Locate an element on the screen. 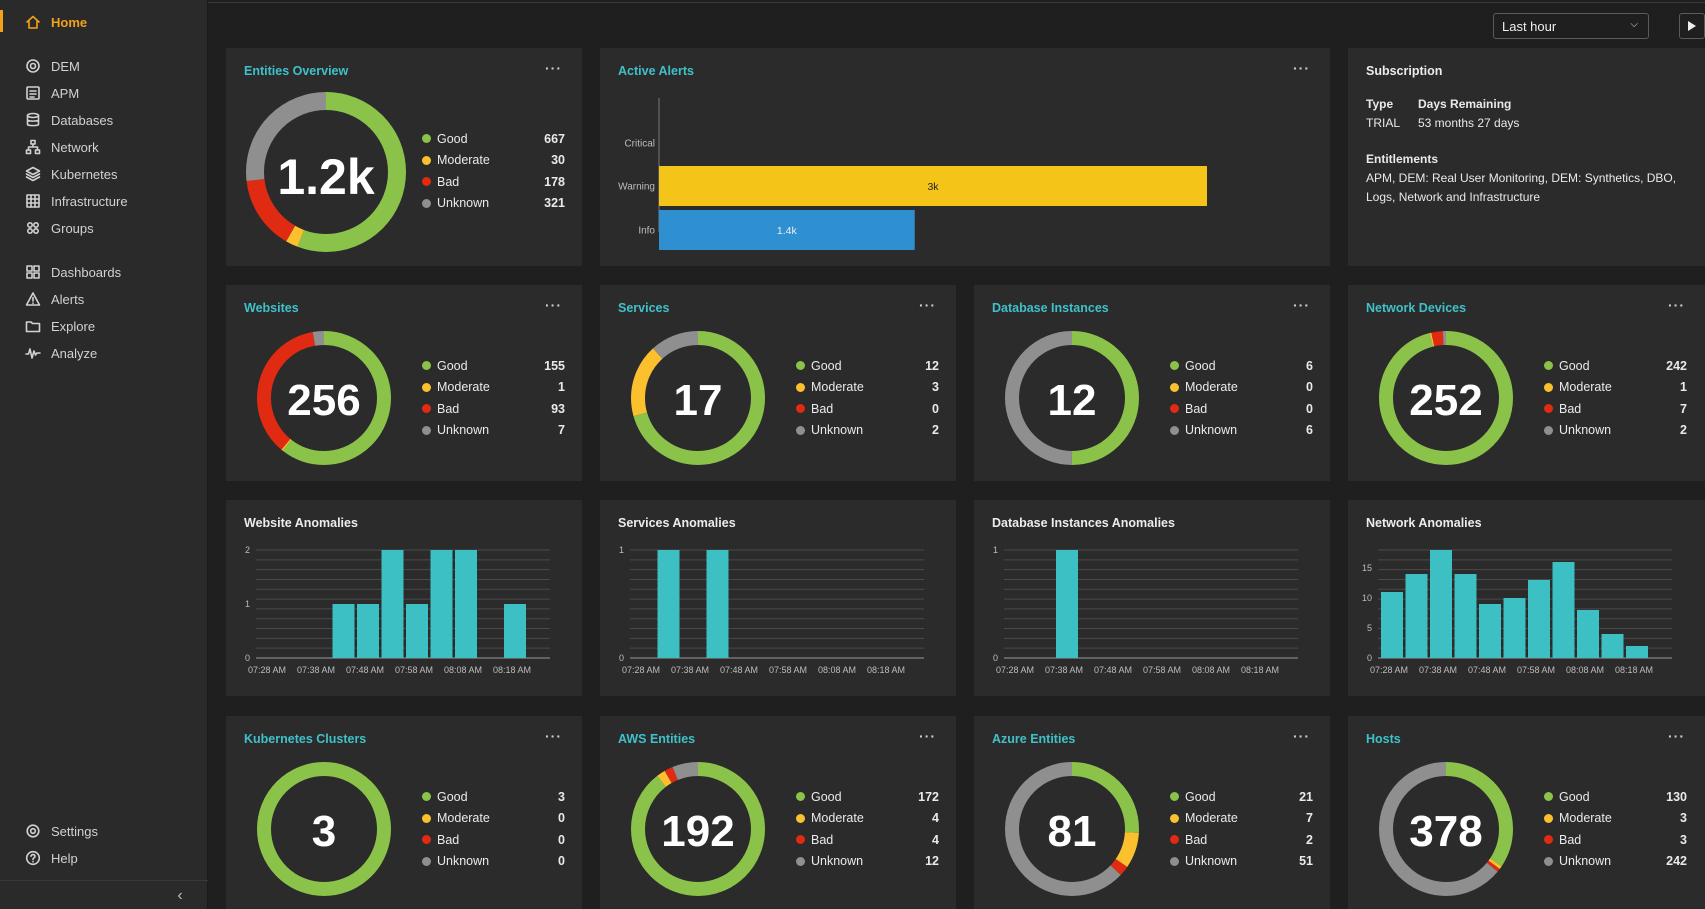 Image resolution: width=1705 pixels, height=909 pixels. x-tick-label: 07:48 AM is located at coordinates (739, 670).